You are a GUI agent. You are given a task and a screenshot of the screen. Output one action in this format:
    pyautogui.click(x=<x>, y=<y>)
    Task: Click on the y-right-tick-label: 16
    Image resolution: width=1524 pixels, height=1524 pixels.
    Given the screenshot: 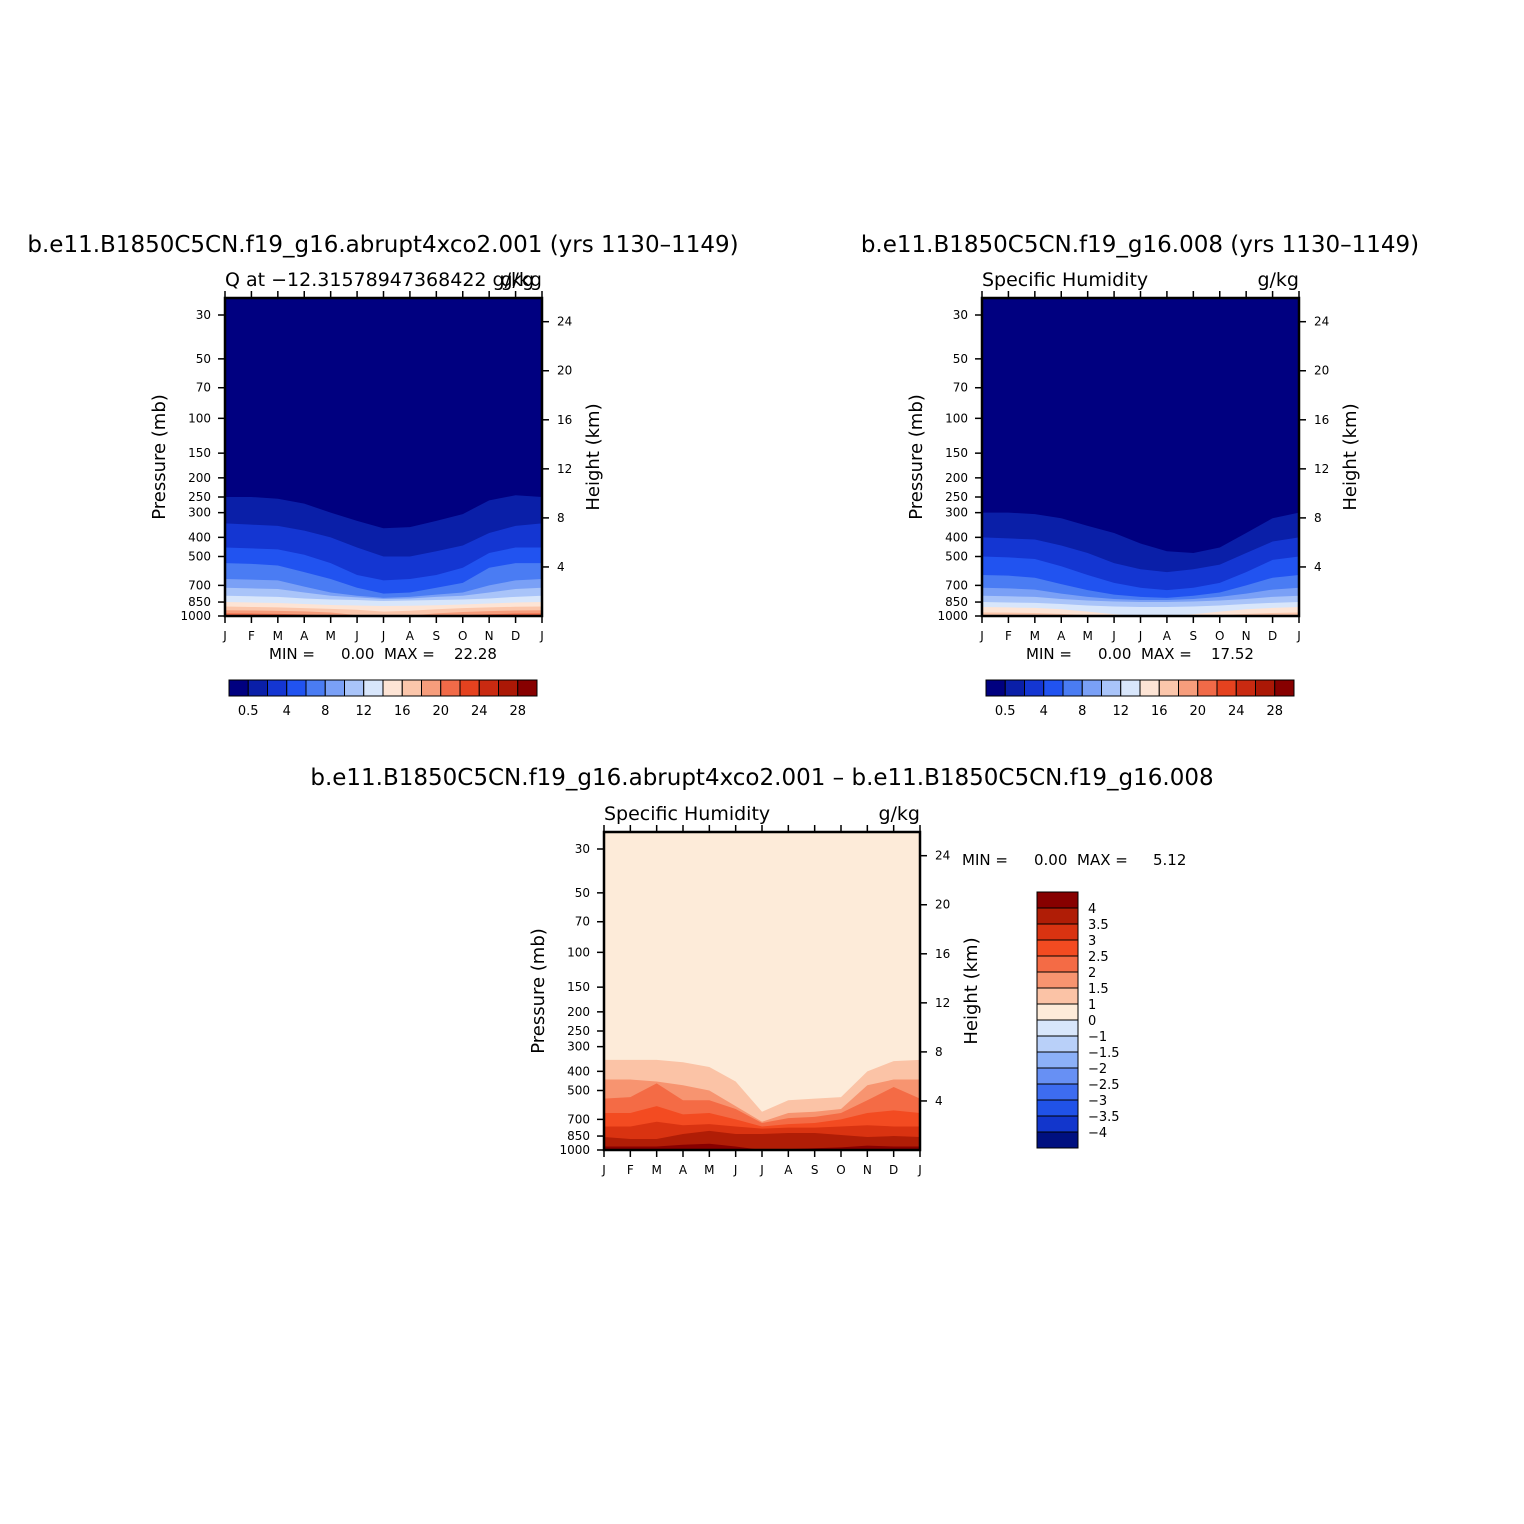 What is the action you would take?
    pyautogui.click(x=564, y=420)
    